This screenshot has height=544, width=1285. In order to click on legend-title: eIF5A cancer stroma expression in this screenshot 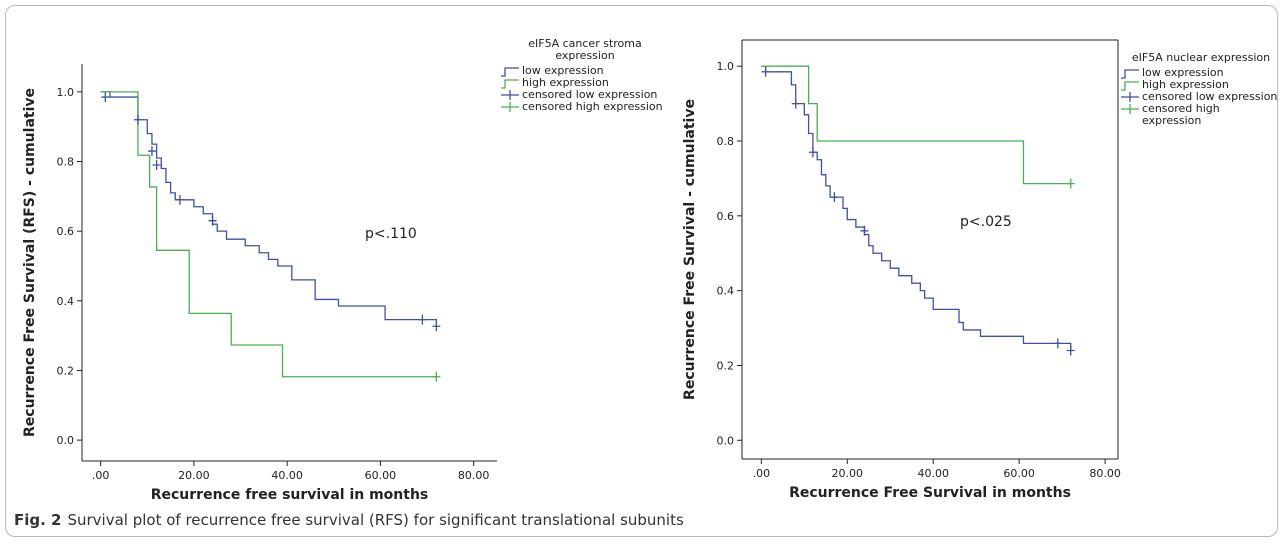, I will do `click(585, 49)`.